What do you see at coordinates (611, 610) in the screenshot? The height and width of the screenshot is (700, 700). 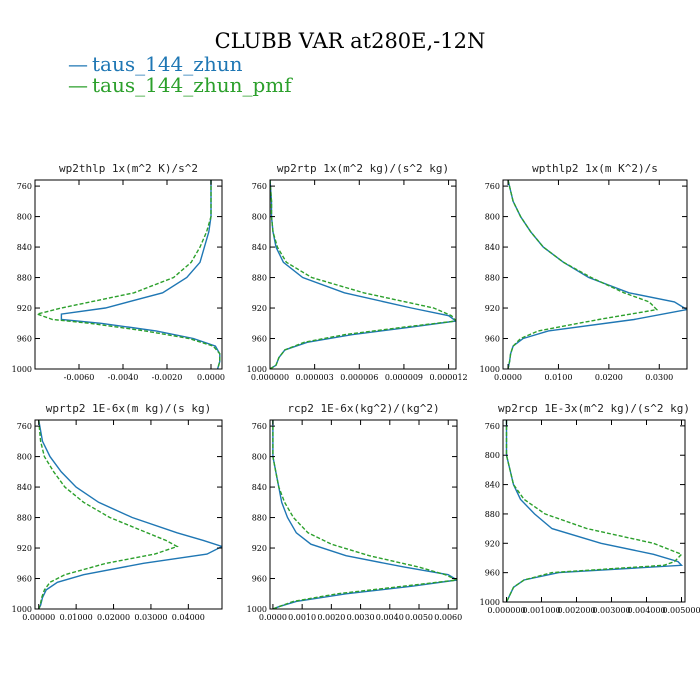 I see `x-tick-label: 0.003000` at bounding box center [611, 610].